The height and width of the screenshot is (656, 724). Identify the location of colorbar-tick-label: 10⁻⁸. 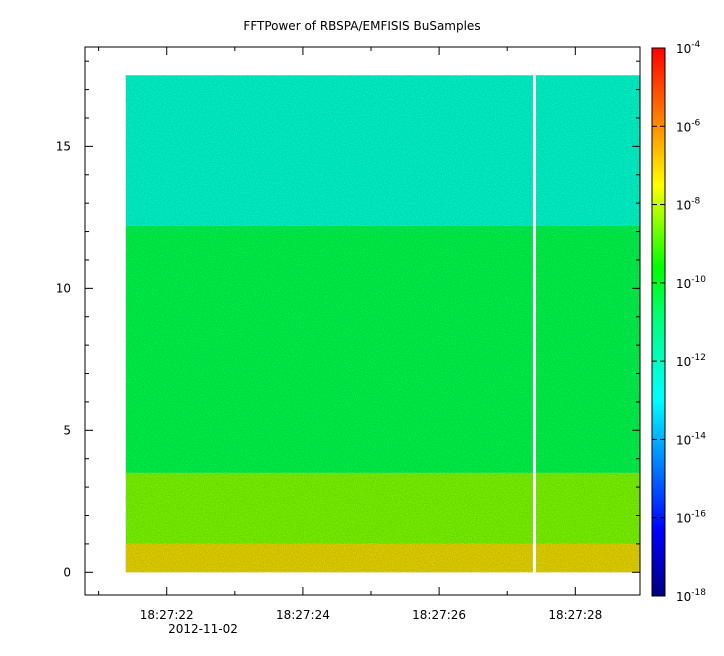
(688, 205).